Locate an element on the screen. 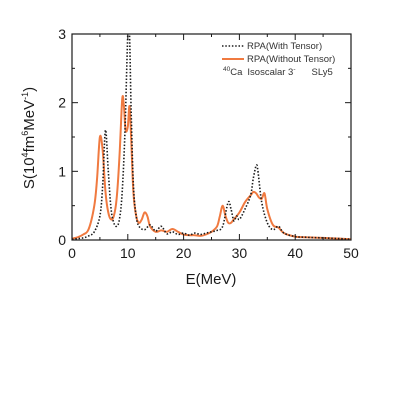 The width and height of the screenshot is (411, 412). y-tick-label: 0 is located at coordinates (62, 240).